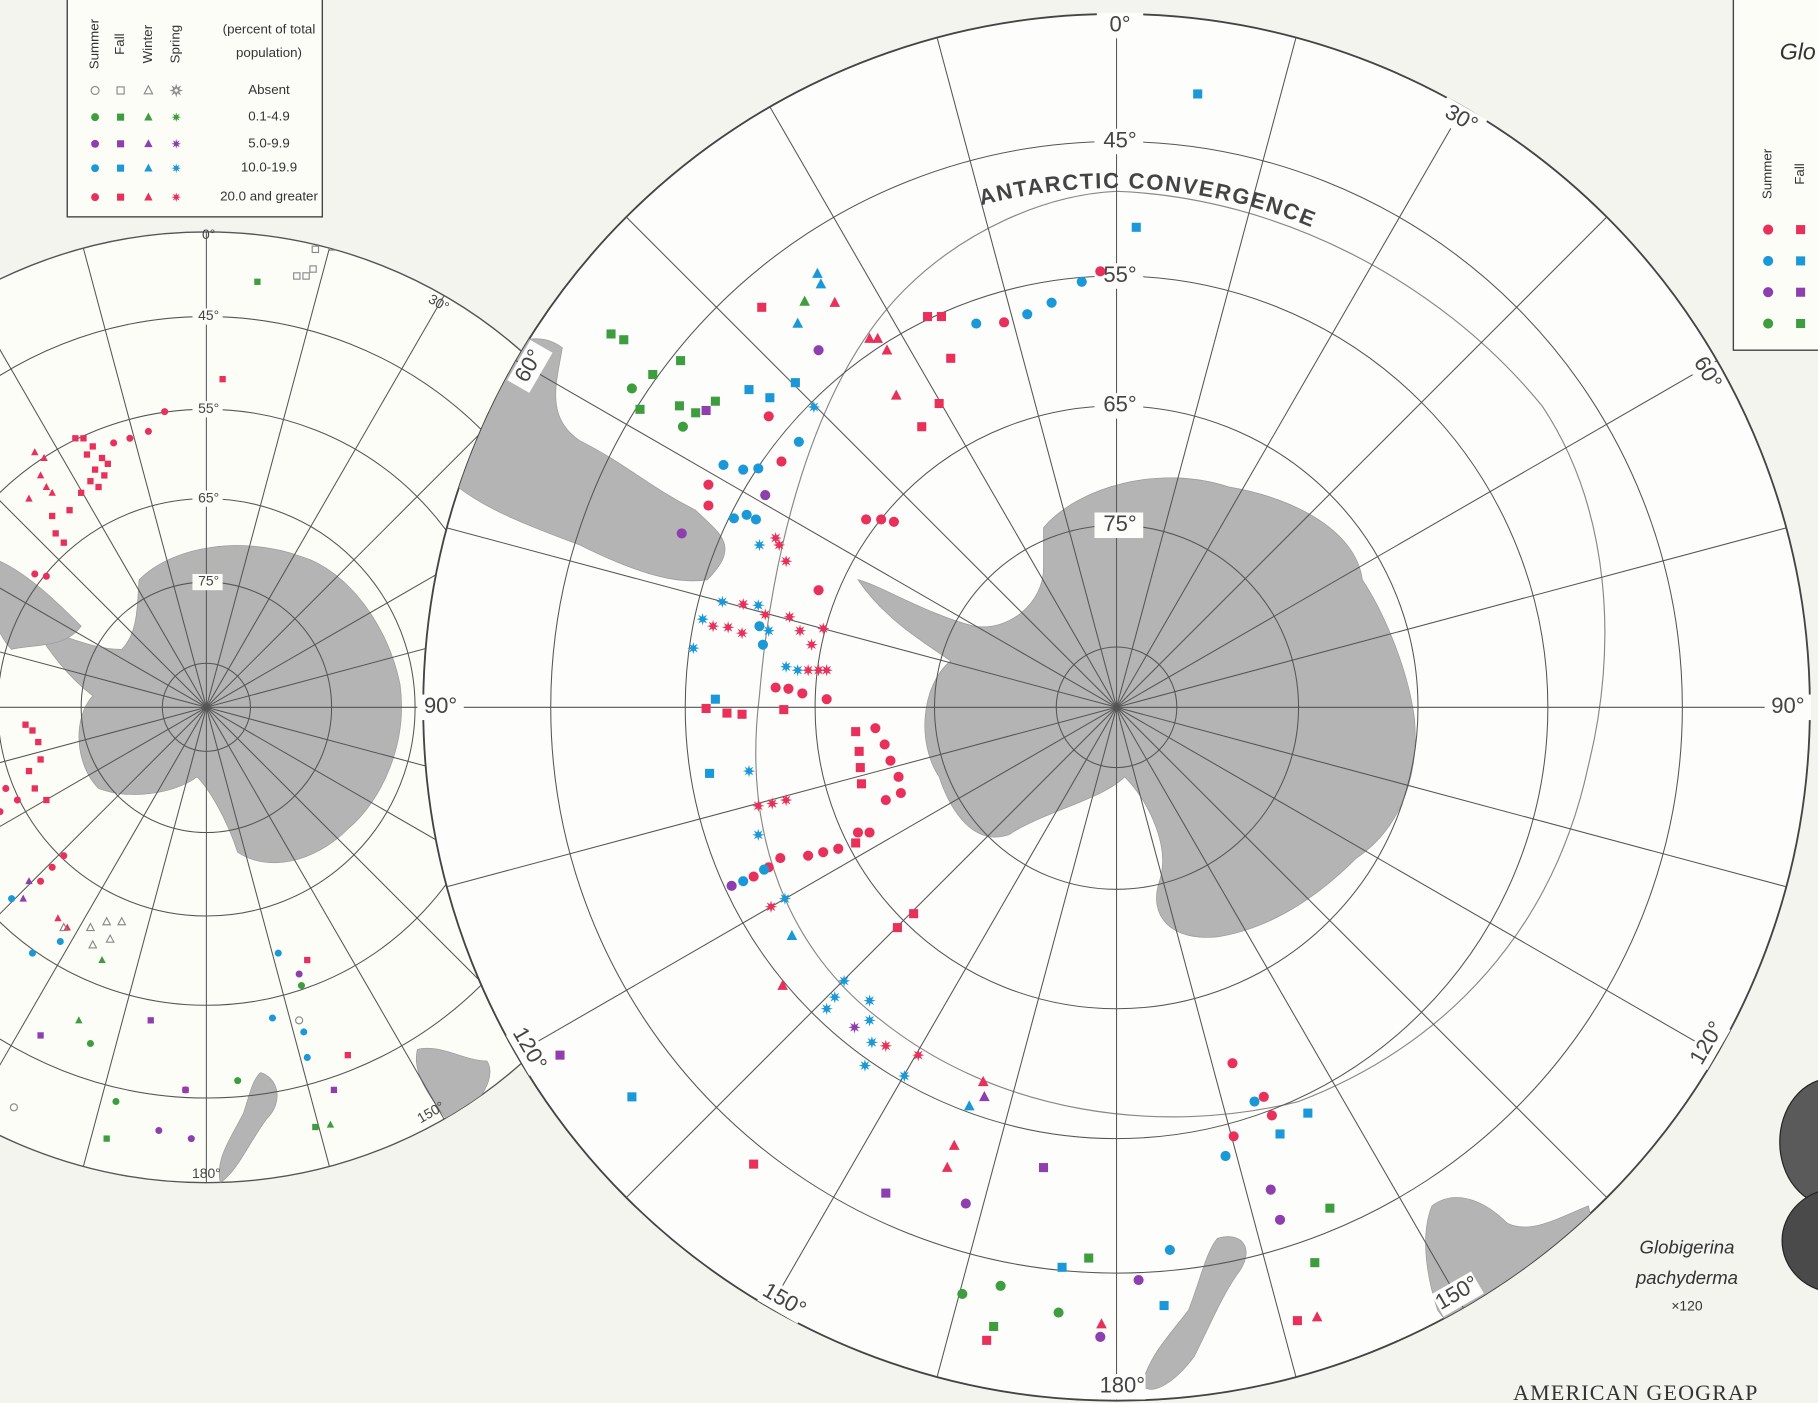 This screenshot has width=1818, height=1403. I want to click on legend-unit: population), so click(269, 52).